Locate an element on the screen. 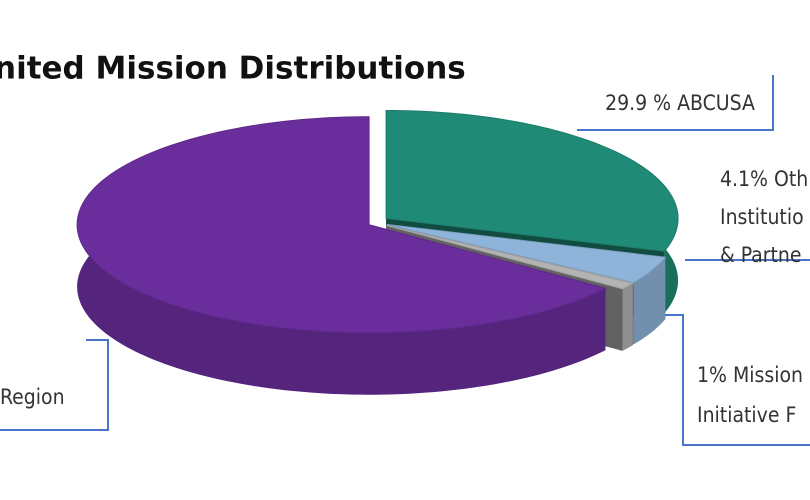  data-label: 1% Mission is located at coordinates (750, 375).